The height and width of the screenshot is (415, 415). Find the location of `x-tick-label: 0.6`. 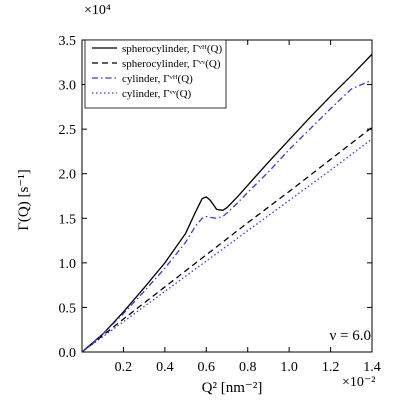

x-tick-label: 0.6 is located at coordinates (207, 367).